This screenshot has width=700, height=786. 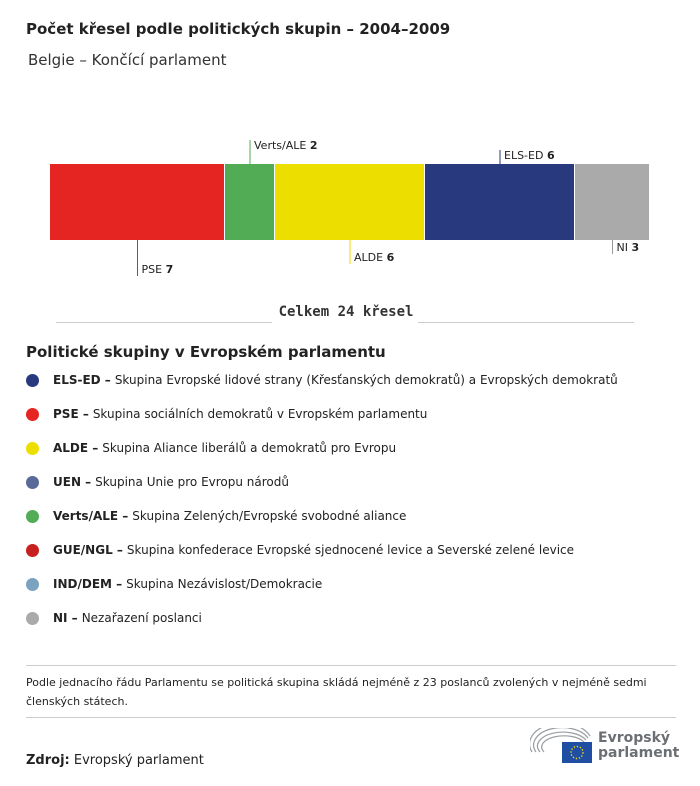 What do you see at coordinates (141, 618) in the screenshot?
I see `legend-desc: Nezařazení poslanci` at bounding box center [141, 618].